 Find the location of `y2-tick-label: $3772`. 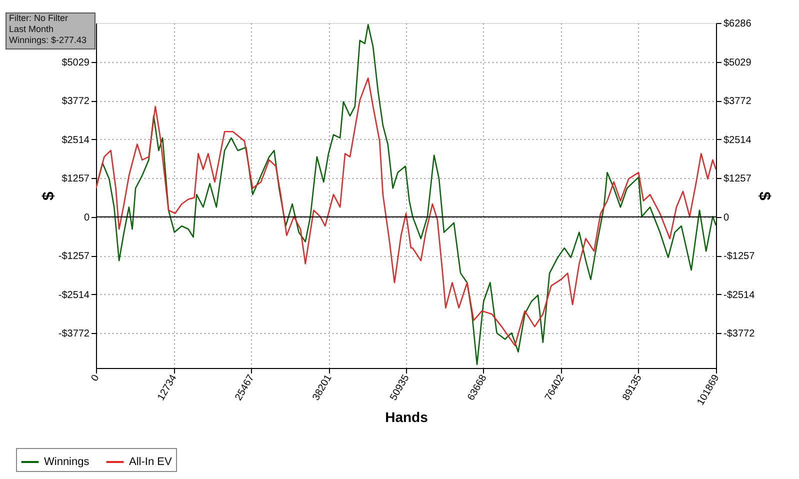

y2-tick-label: $3772 is located at coordinates (738, 102).